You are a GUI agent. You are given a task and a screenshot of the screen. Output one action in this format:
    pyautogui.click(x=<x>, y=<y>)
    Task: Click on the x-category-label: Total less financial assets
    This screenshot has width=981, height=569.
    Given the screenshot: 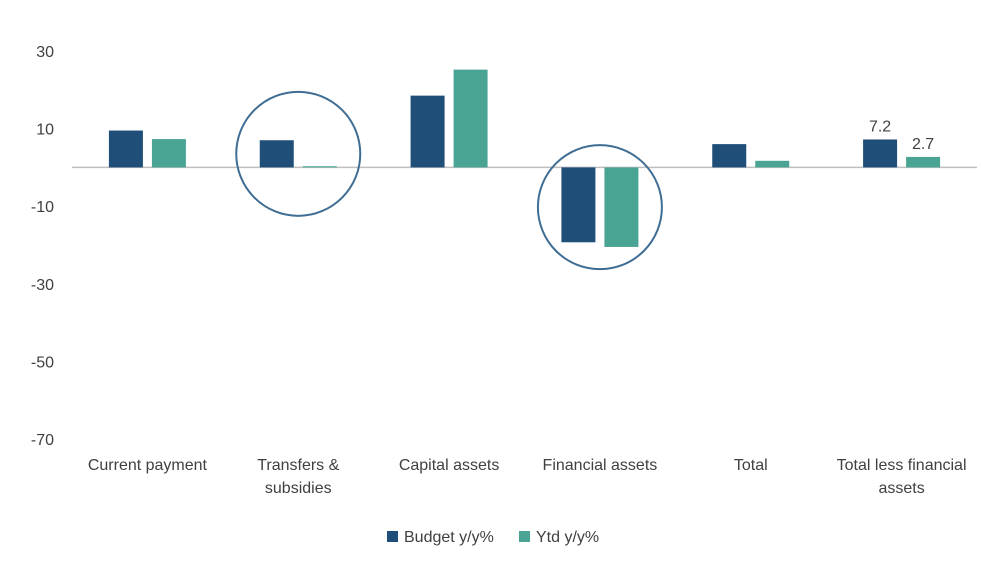 What is the action you would take?
    pyautogui.click(x=902, y=477)
    